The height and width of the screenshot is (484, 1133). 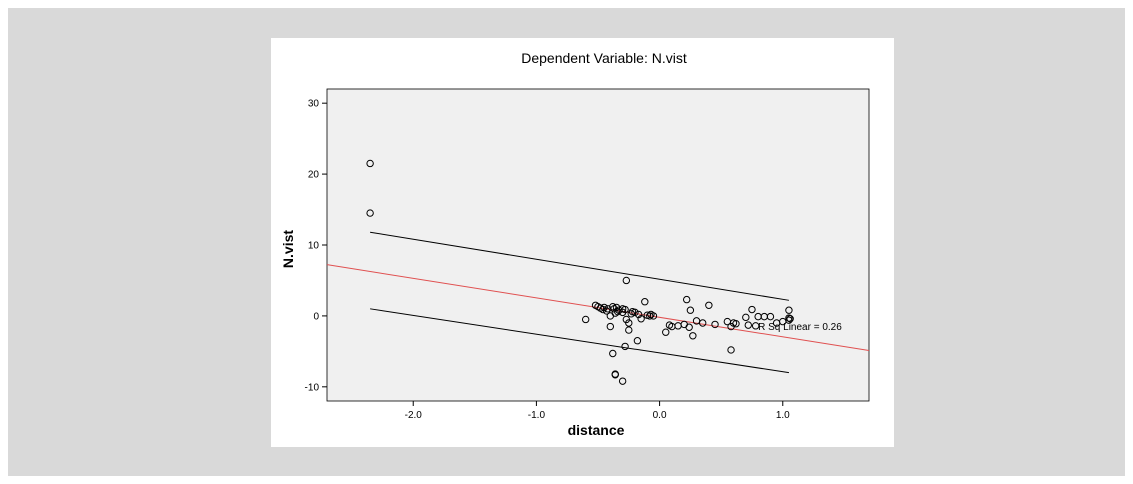 I want to click on x-axis-label: distance, so click(x=596, y=430).